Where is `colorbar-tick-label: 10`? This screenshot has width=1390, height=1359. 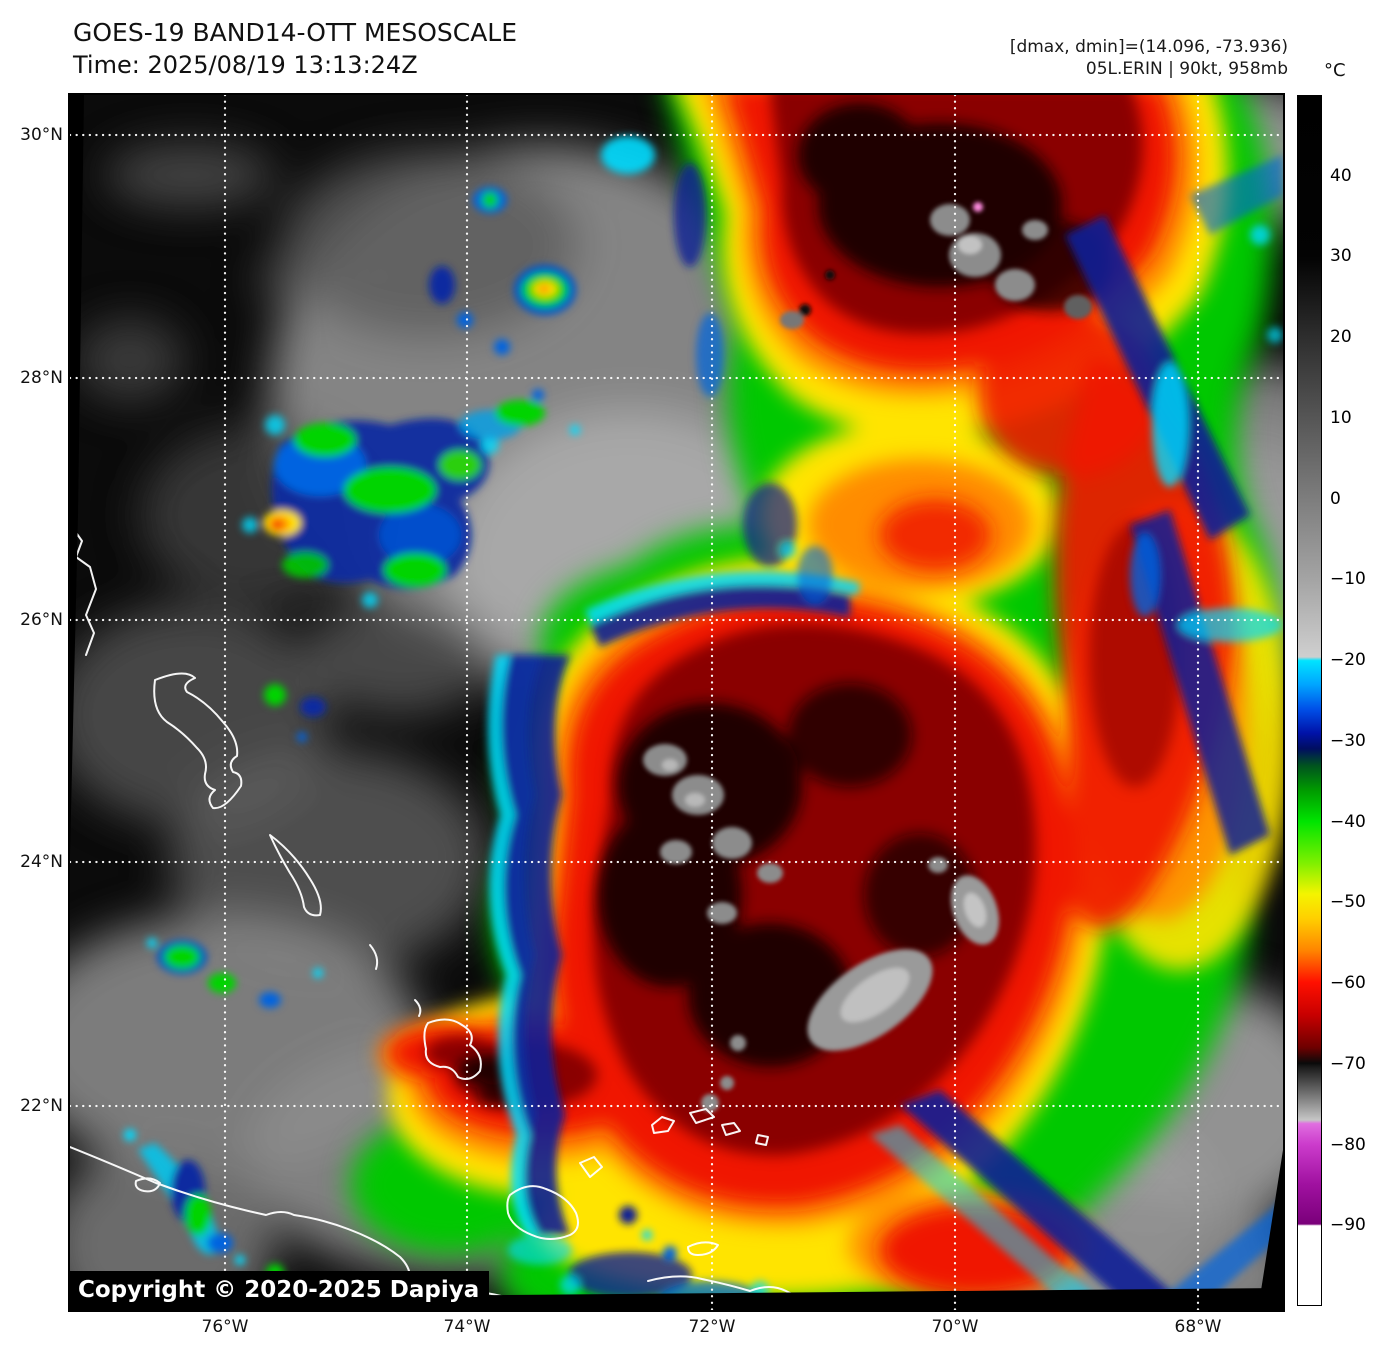 colorbar-tick-label: 10 is located at coordinates (1341, 417).